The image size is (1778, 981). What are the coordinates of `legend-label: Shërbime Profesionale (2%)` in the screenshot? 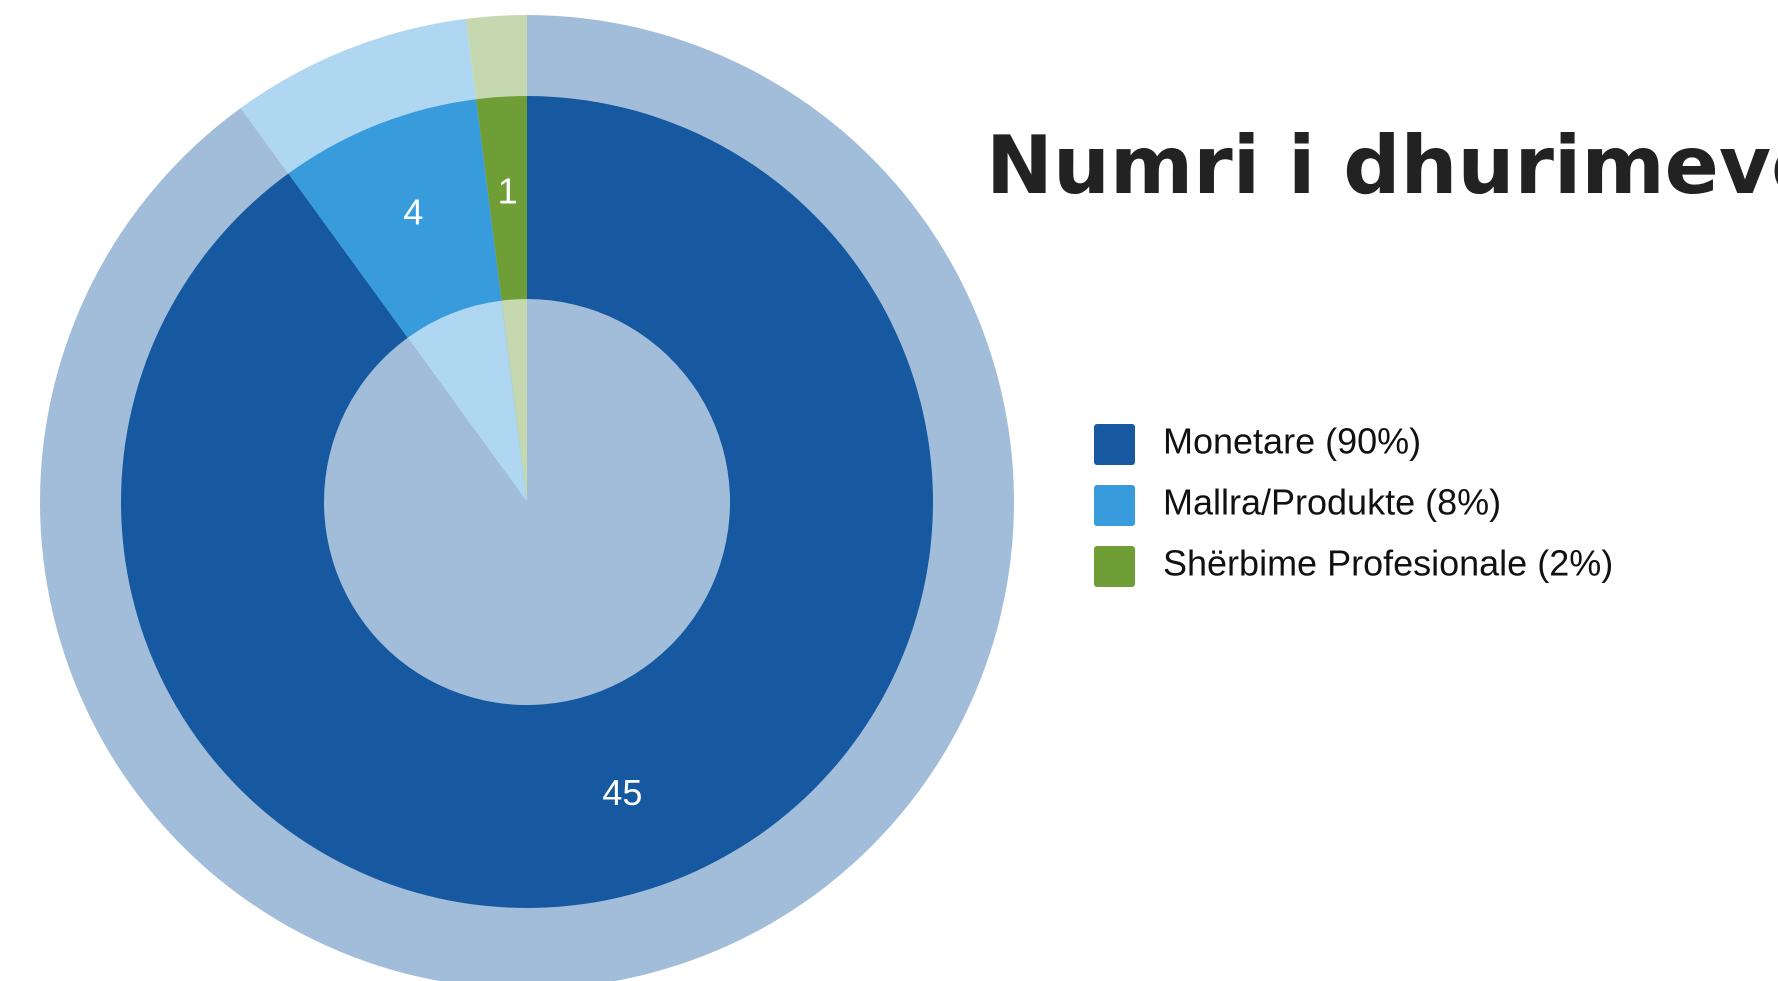 It's located at (1388, 563).